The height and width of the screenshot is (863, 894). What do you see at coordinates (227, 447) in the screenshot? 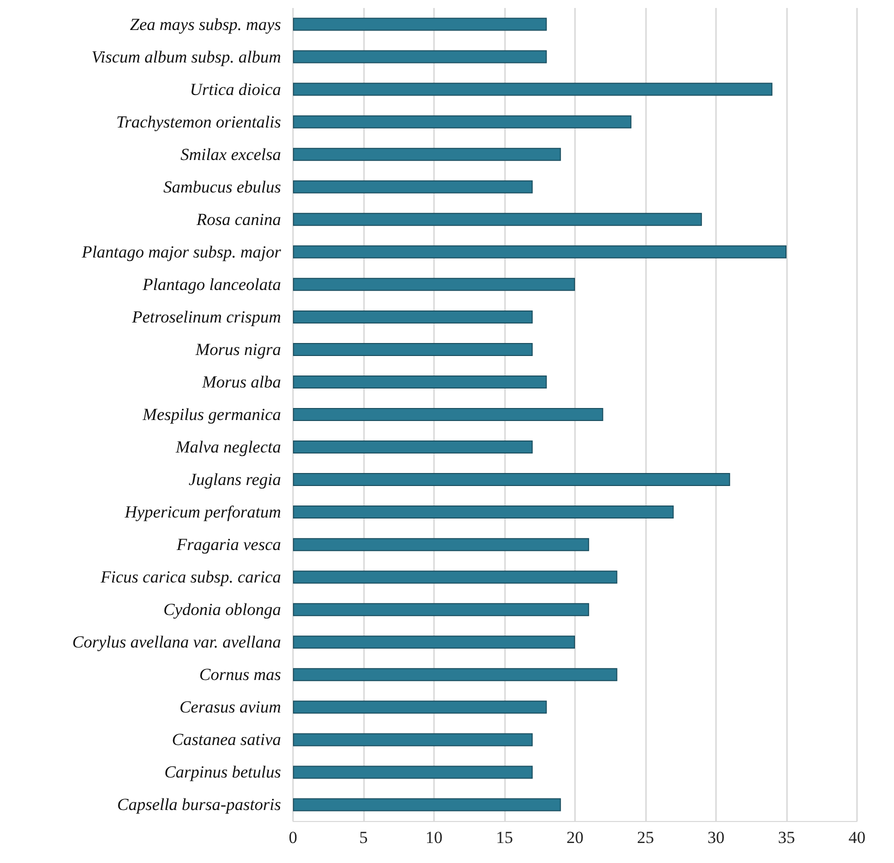
I see `y-tick-label: Malva neglecta` at bounding box center [227, 447].